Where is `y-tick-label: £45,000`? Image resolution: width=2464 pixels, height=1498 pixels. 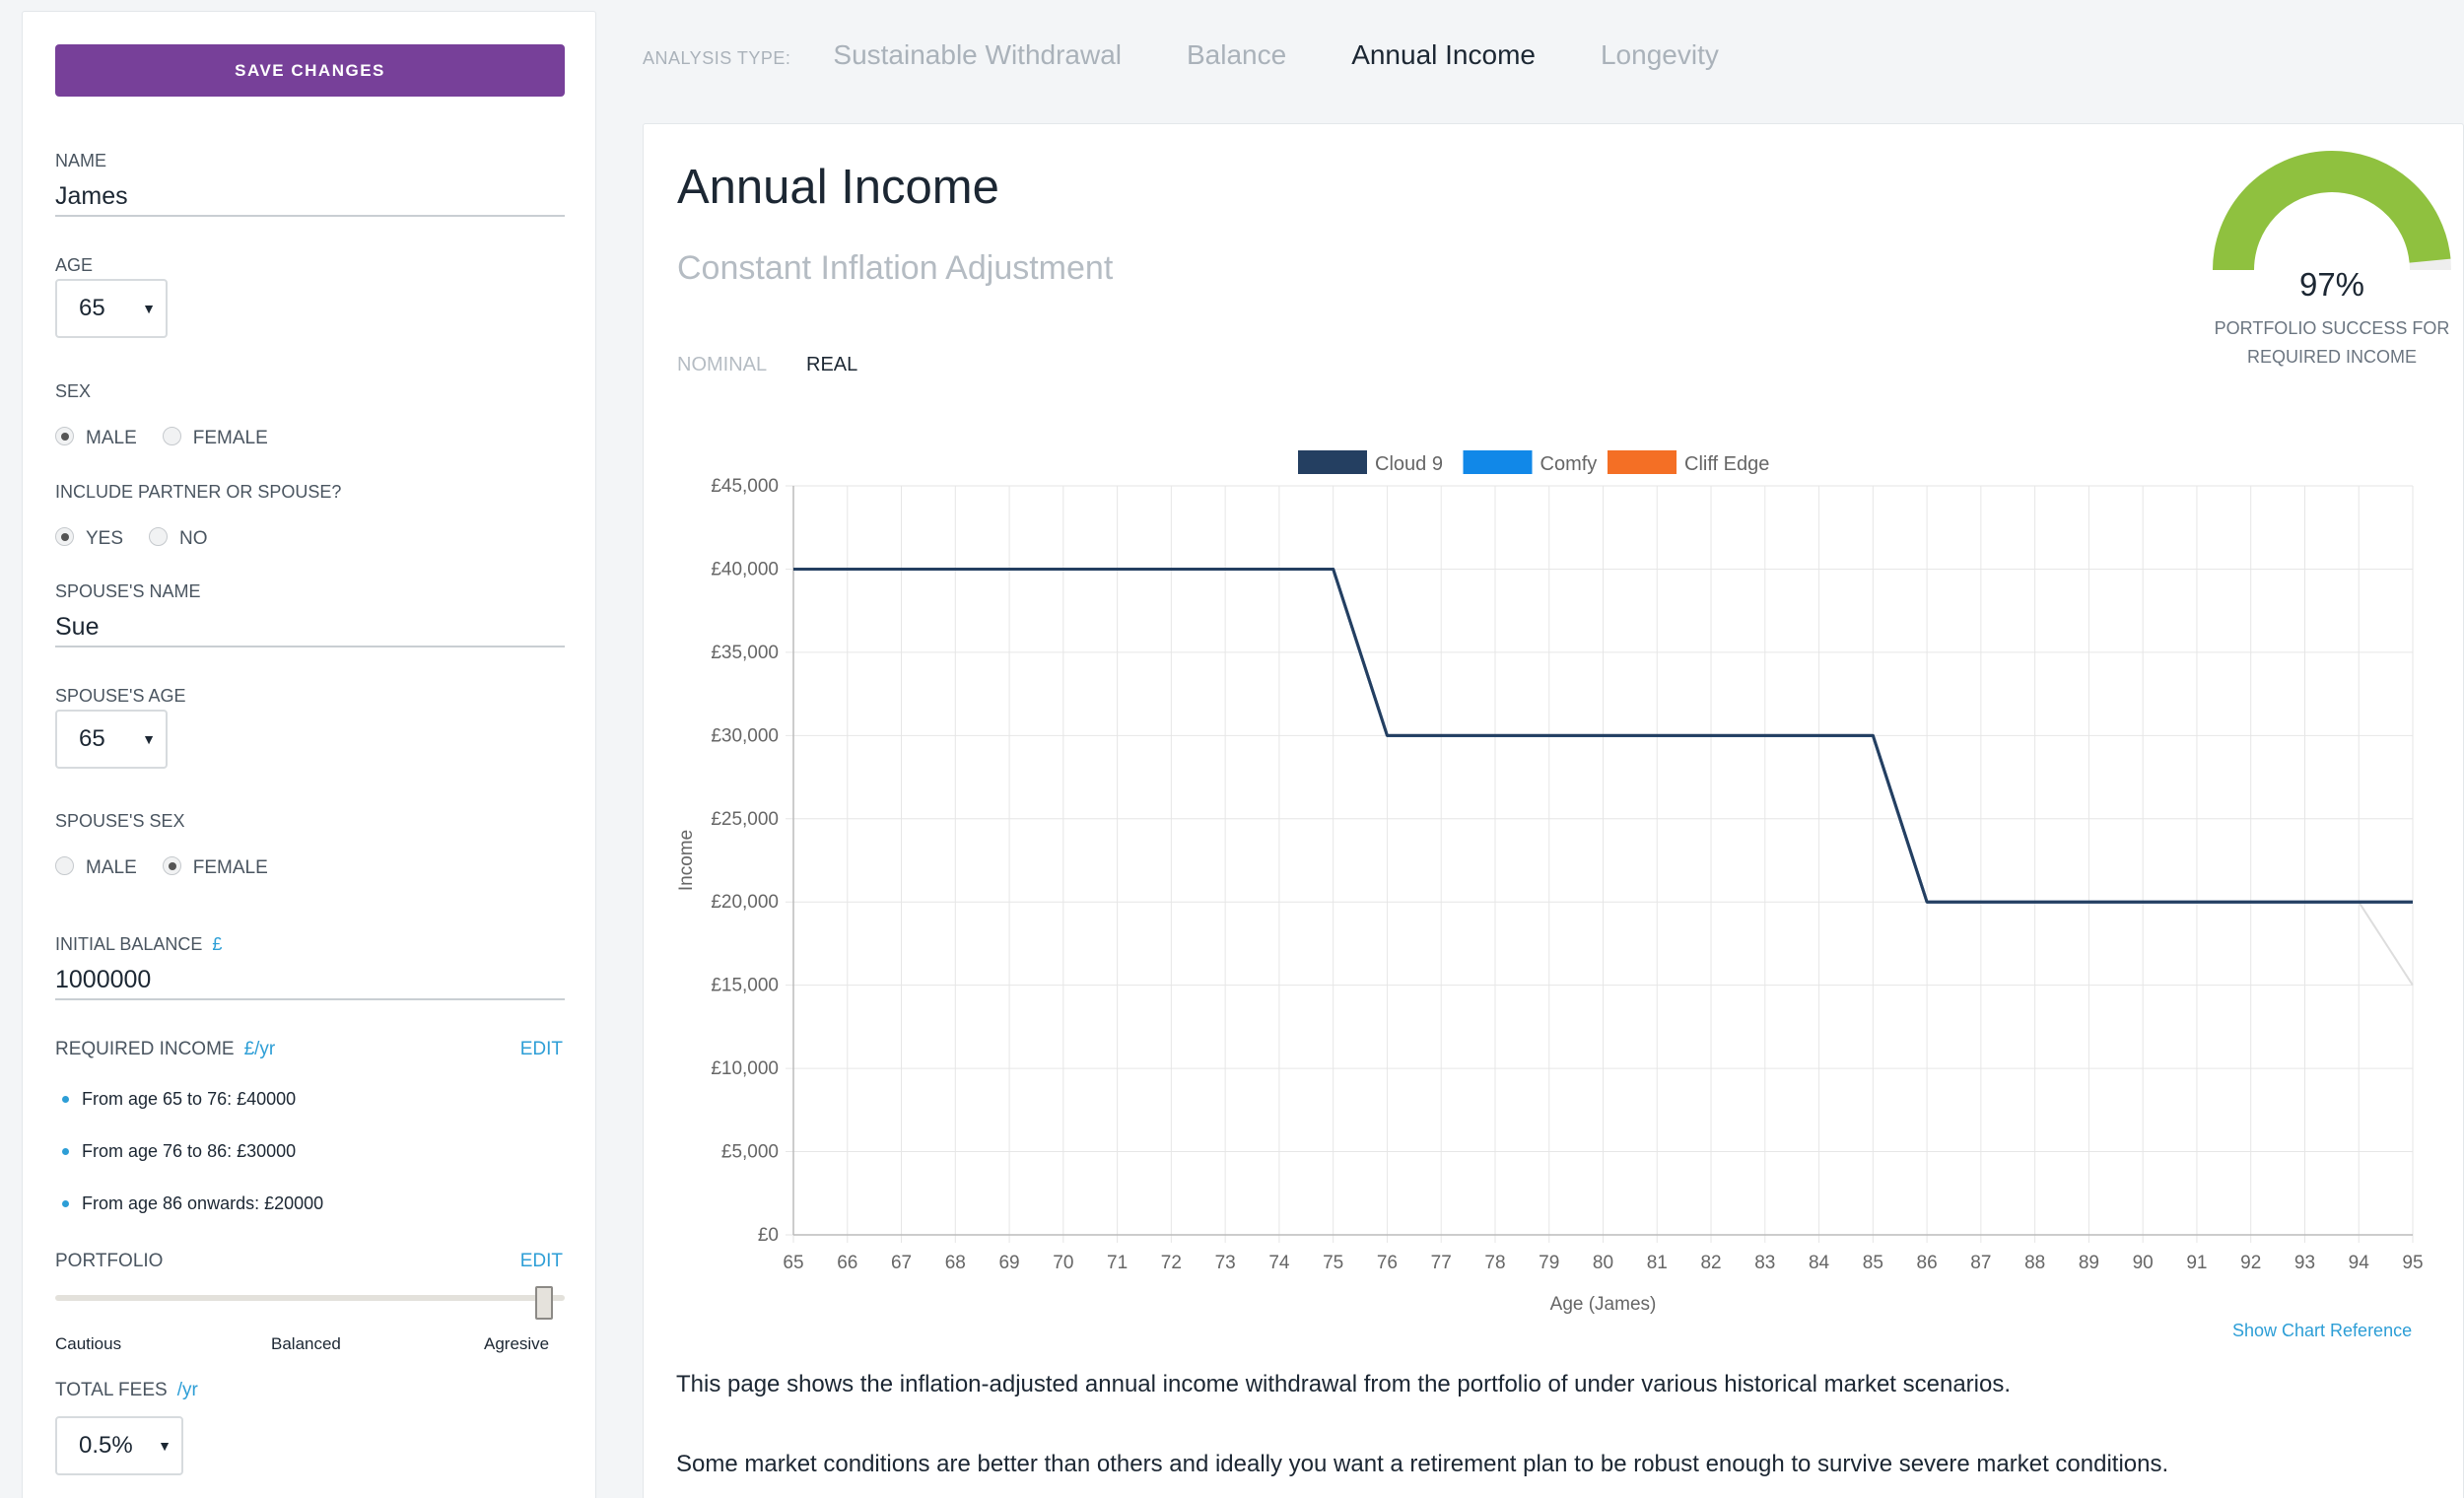
y-tick-label: £45,000 is located at coordinates (745, 486).